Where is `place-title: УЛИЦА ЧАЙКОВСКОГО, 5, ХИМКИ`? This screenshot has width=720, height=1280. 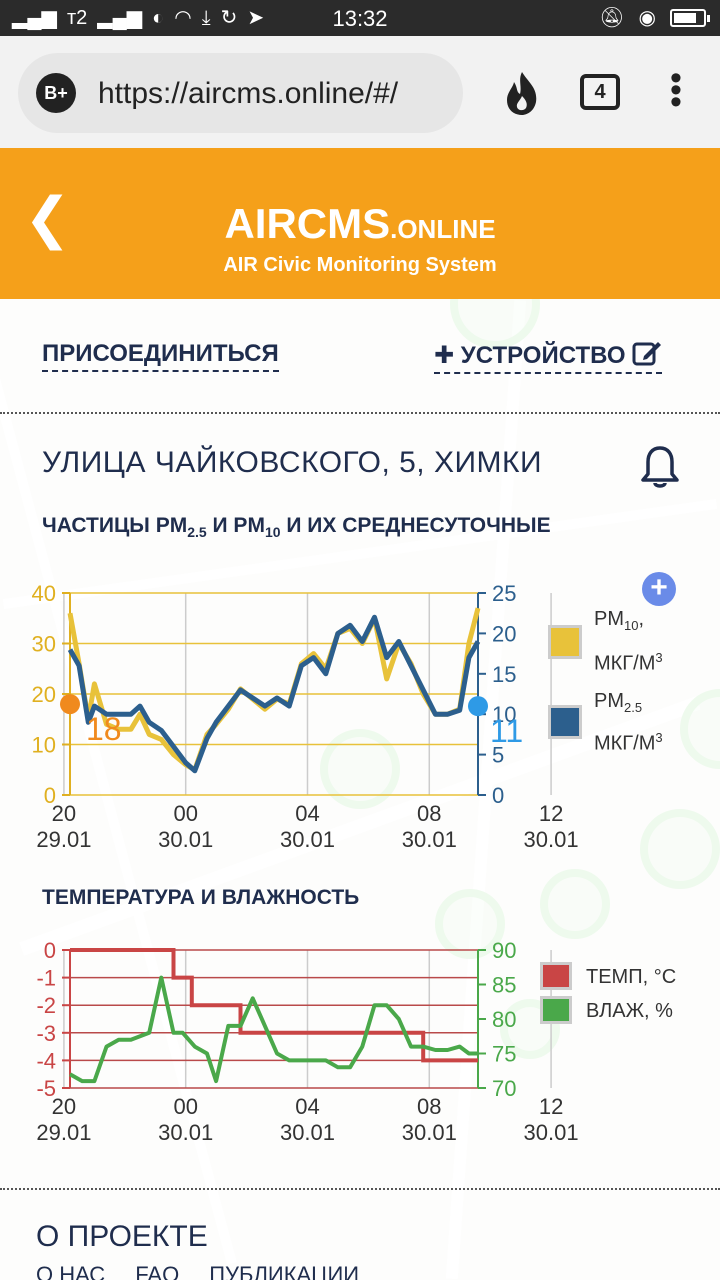 place-title: УЛИЦА ЧАЙКОВСКОГО, 5, ХИМКИ is located at coordinates (292, 462).